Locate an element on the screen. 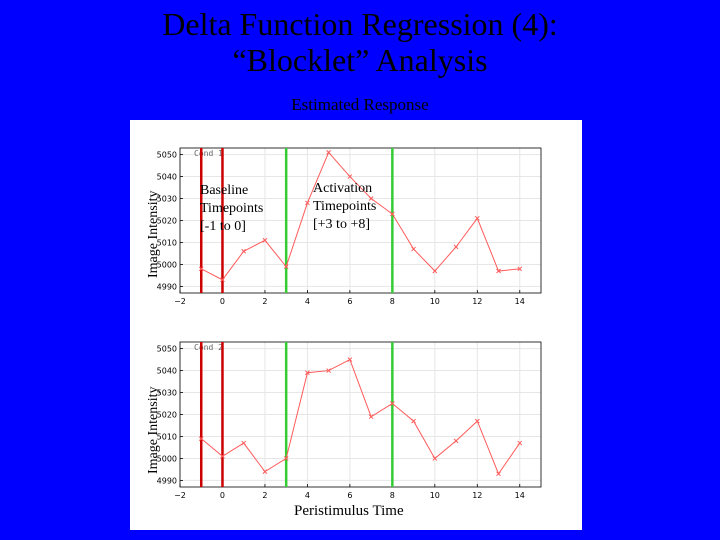 This screenshot has height=540, width=720. panel-1-y-tick-label: 5010 is located at coordinates (167, 242).